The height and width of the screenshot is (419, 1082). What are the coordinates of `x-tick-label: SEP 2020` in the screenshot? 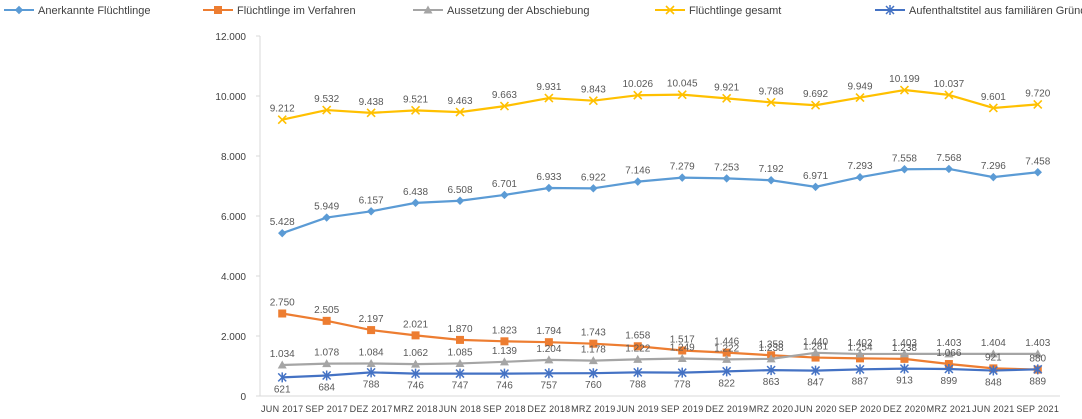 It's located at (860, 409).